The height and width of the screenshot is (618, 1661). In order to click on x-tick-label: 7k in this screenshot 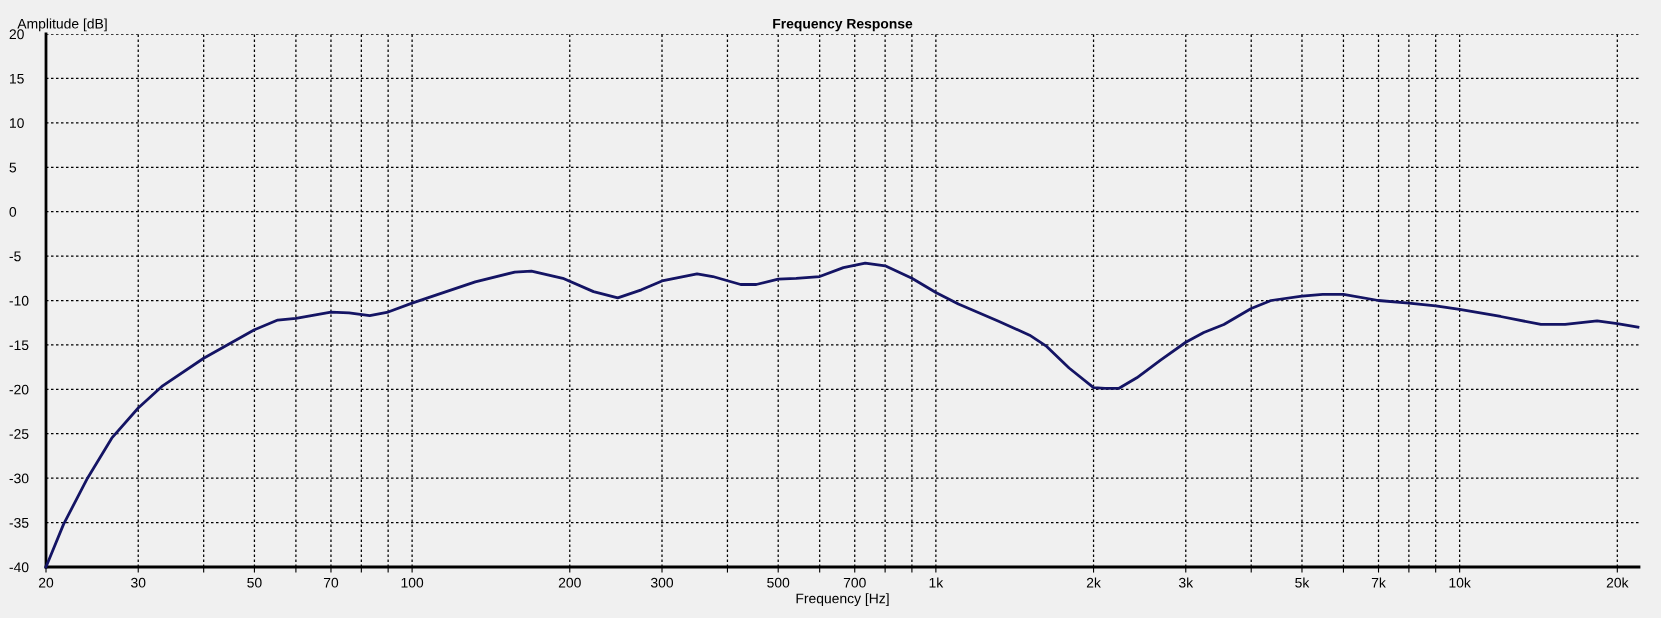, I will do `click(1378, 582)`.